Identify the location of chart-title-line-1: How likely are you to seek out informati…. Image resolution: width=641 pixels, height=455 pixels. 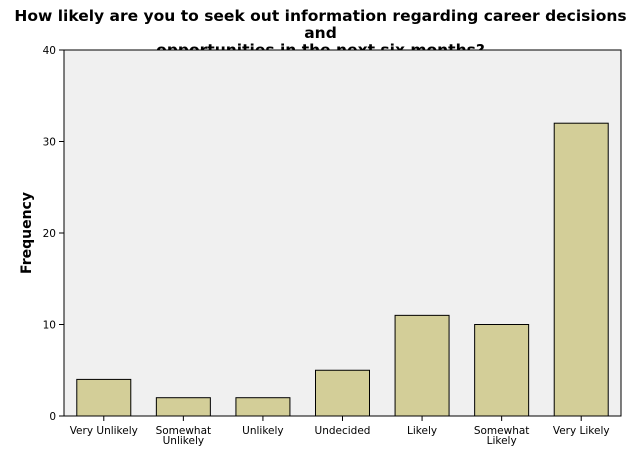
(320, 24).